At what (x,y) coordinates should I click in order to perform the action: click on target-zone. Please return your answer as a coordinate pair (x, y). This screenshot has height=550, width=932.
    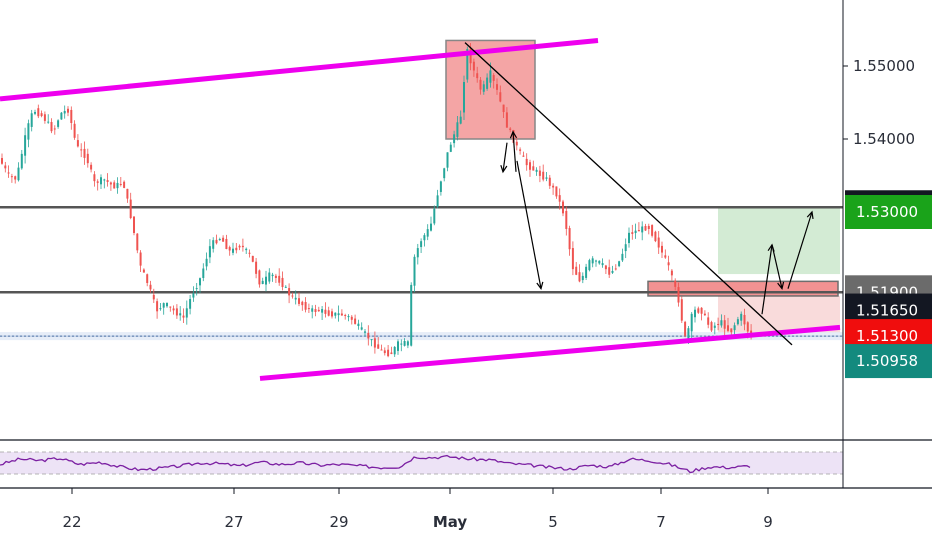
    Looking at the image, I should click on (779, 241).